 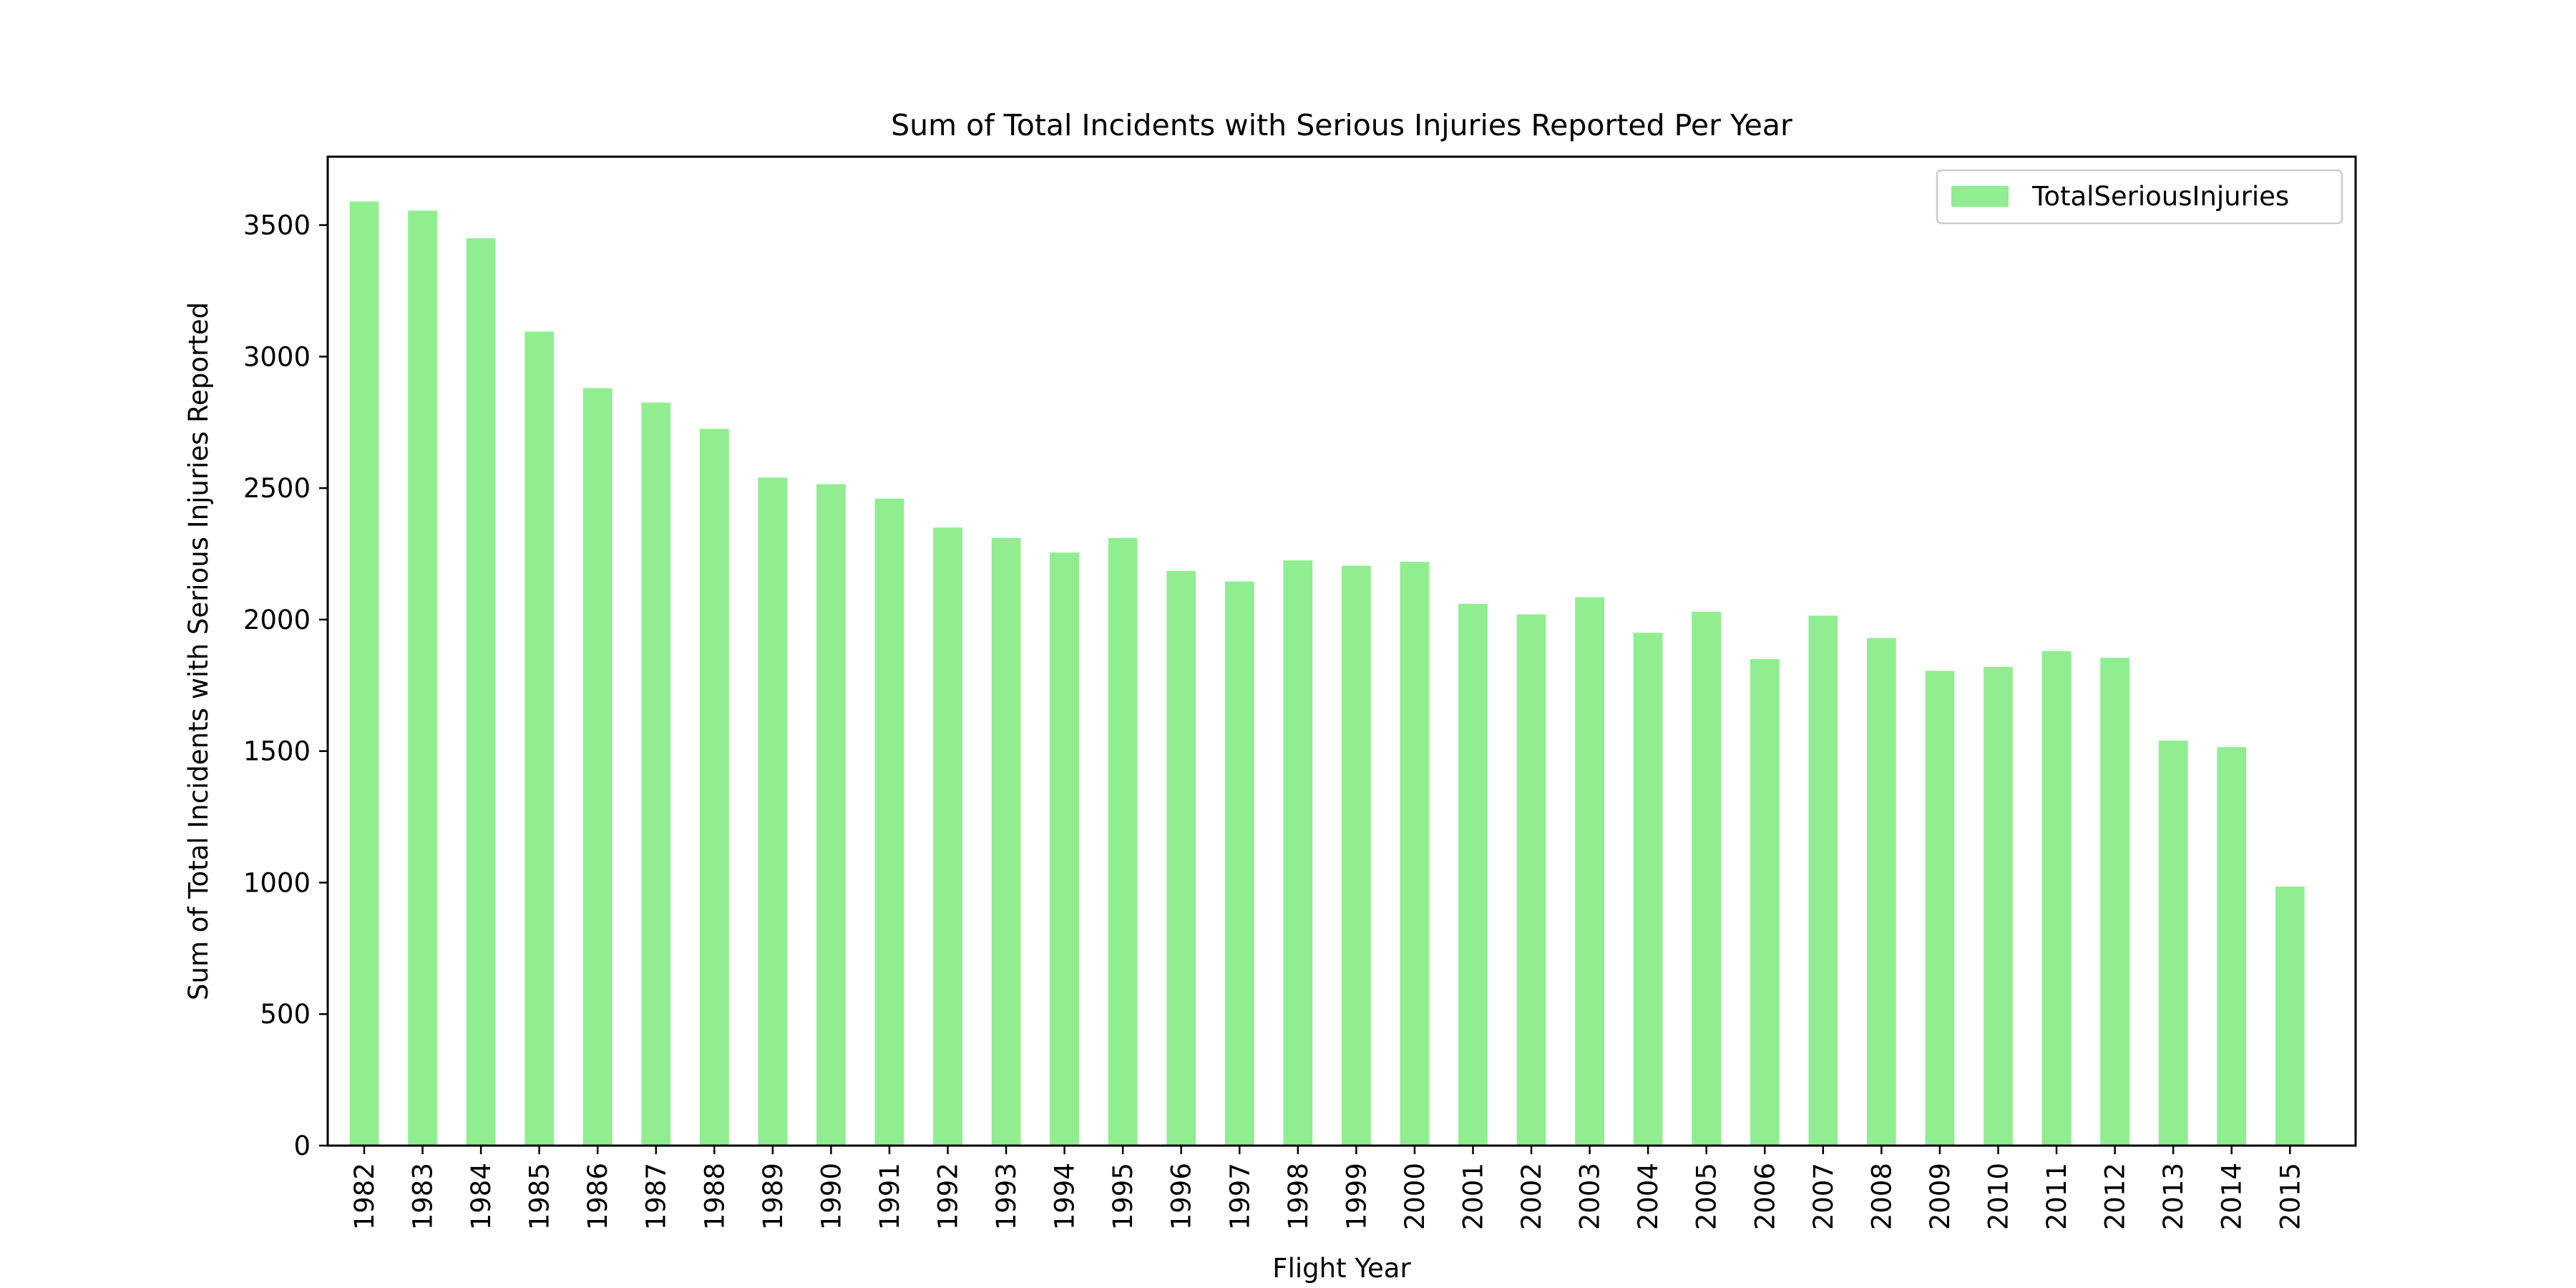 What do you see at coordinates (773, 811) in the screenshot?
I see `bar-1989` at bounding box center [773, 811].